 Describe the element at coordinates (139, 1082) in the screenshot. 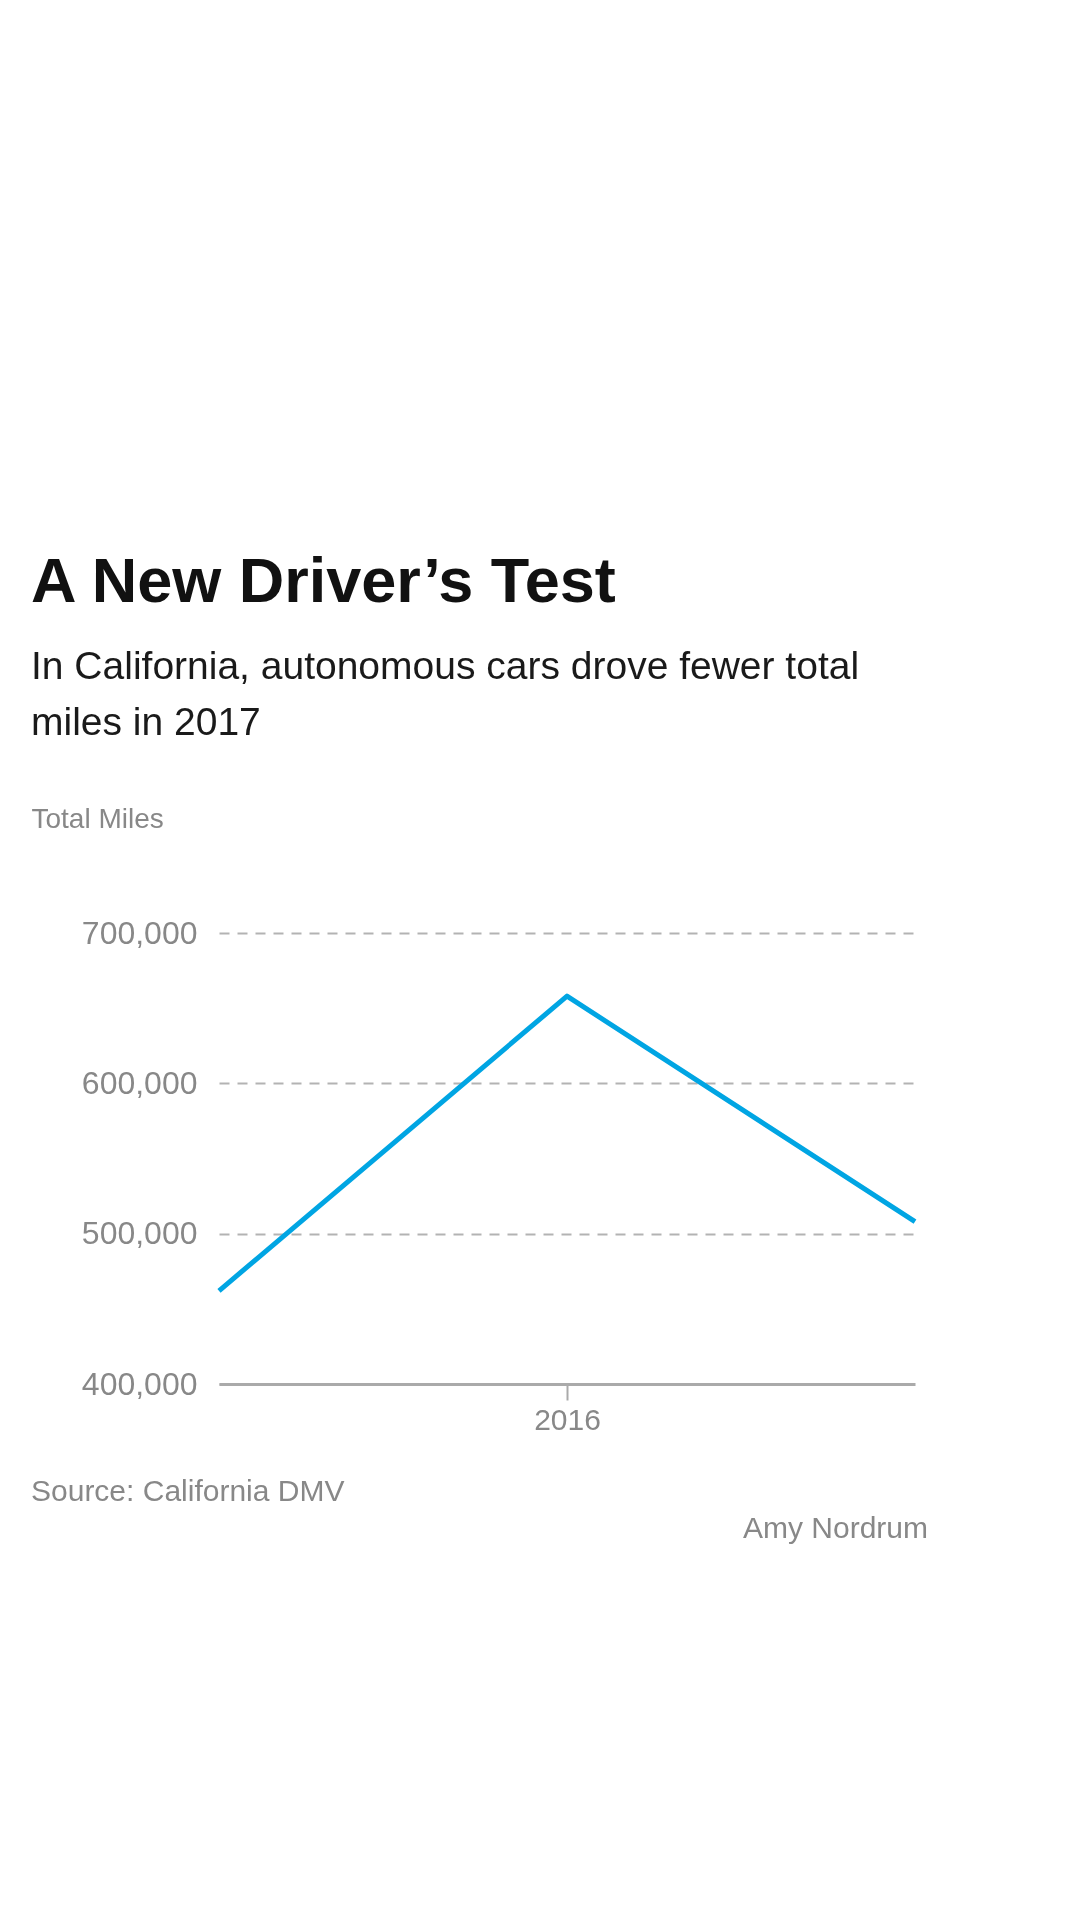

I see `y-tick-label: 600,000` at that location.